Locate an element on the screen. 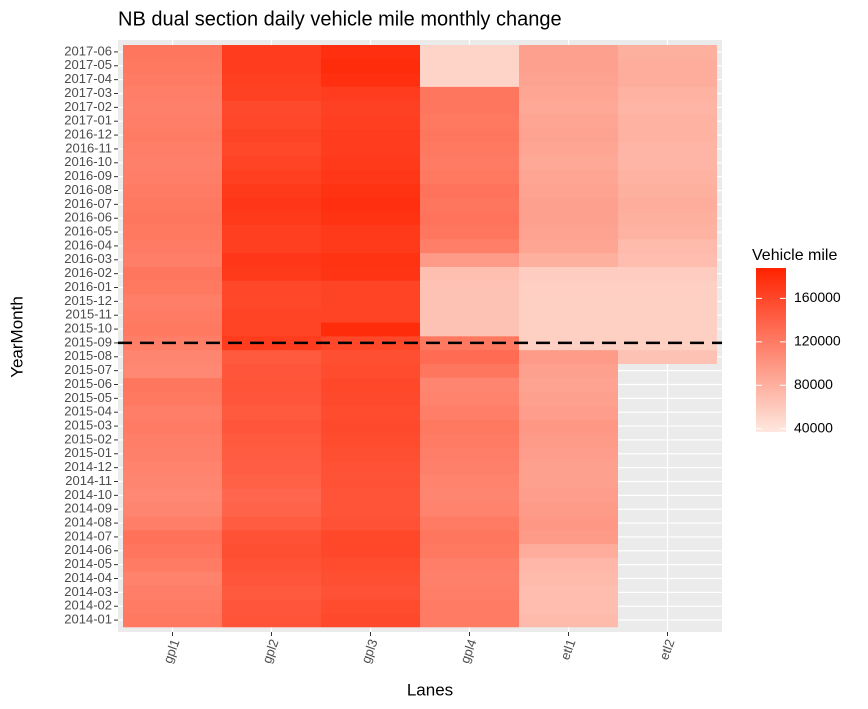  y-tick-label: 2016-05 is located at coordinates (88, 231).